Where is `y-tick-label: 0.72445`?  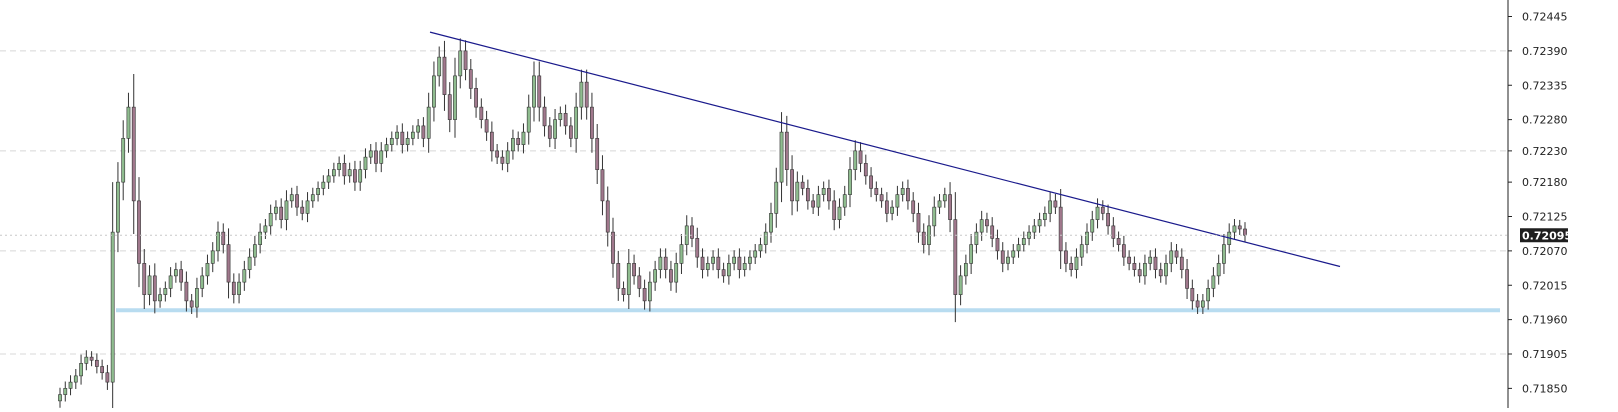
y-tick-label: 0.72445 is located at coordinates (1545, 17).